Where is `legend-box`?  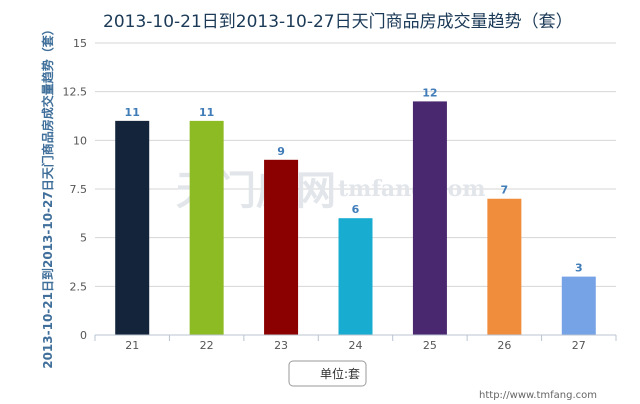 legend-box is located at coordinates (327, 373).